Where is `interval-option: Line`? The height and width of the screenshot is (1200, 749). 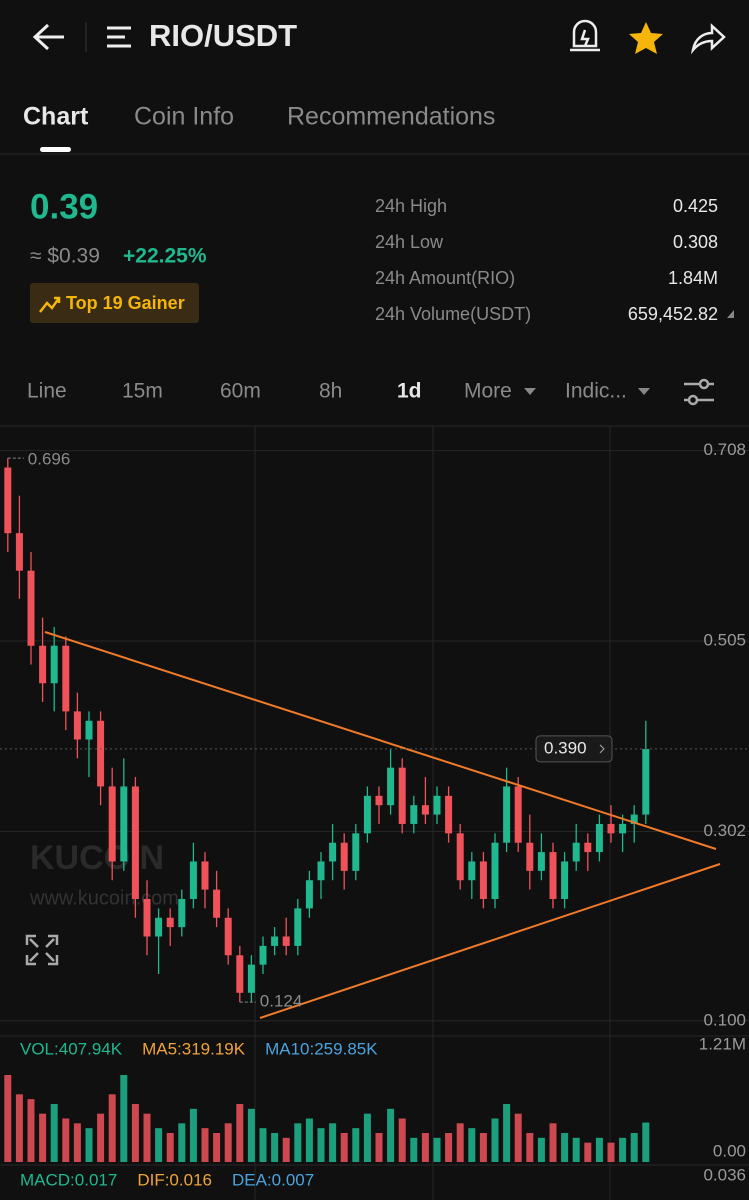
interval-option: Line is located at coordinates (47, 391).